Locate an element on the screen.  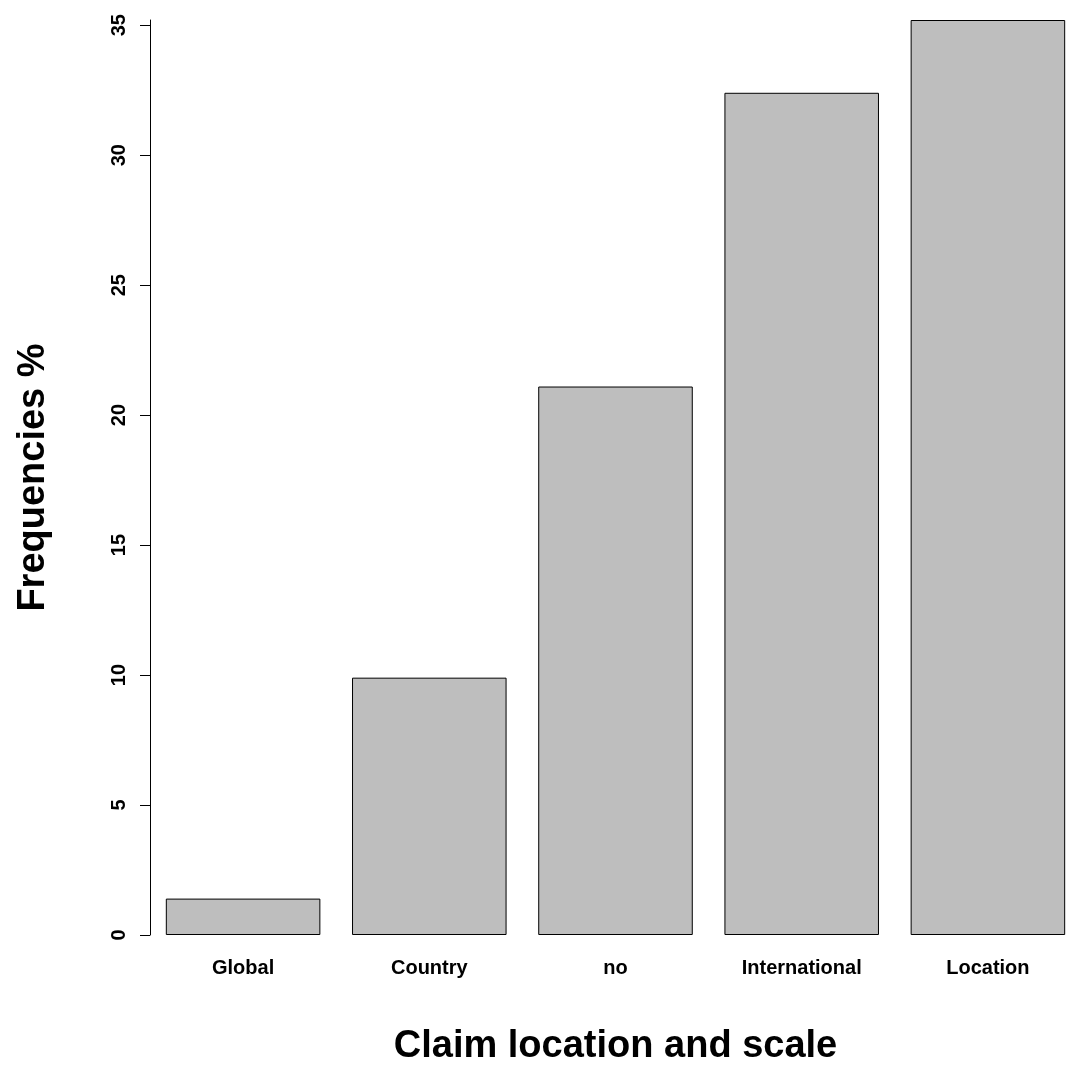
x-tick-label: no is located at coordinates (615, 967).